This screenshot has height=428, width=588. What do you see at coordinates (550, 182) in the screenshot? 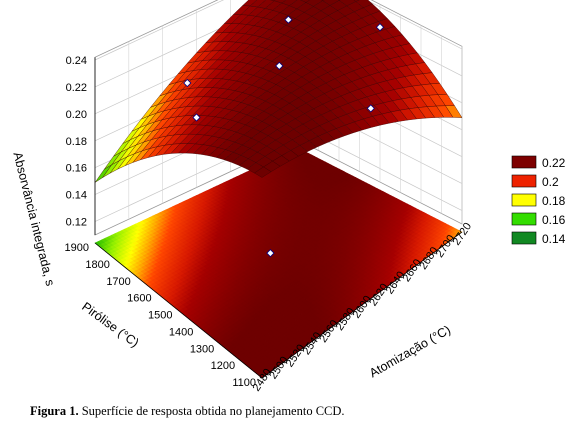
I see `legend-label: 0.2` at bounding box center [550, 182].